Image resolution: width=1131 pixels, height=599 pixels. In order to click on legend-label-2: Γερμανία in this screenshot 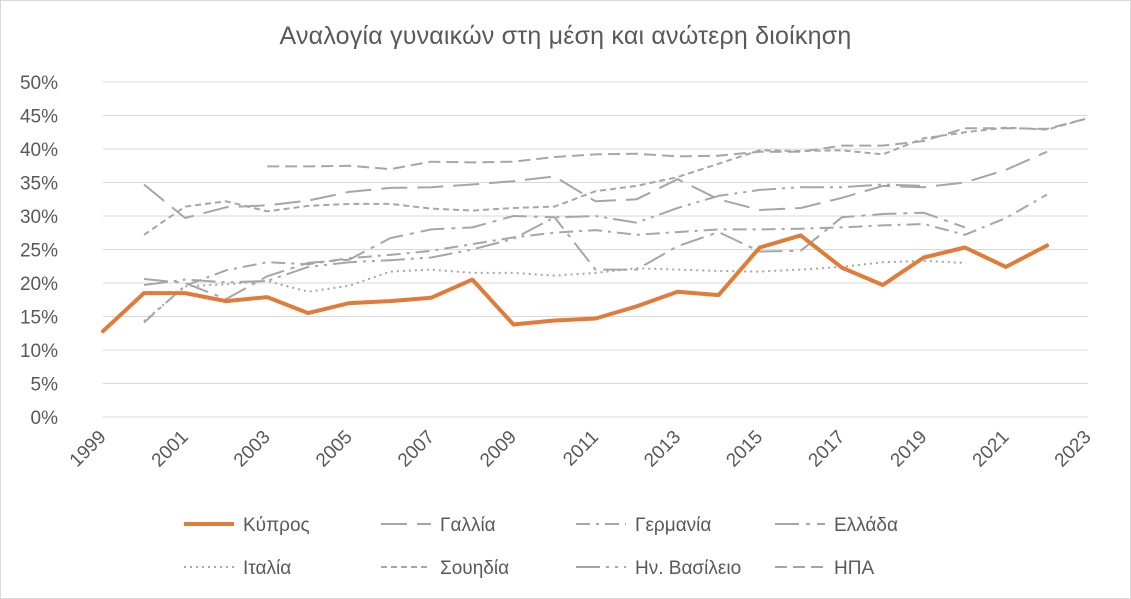, I will do `click(673, 525)`.